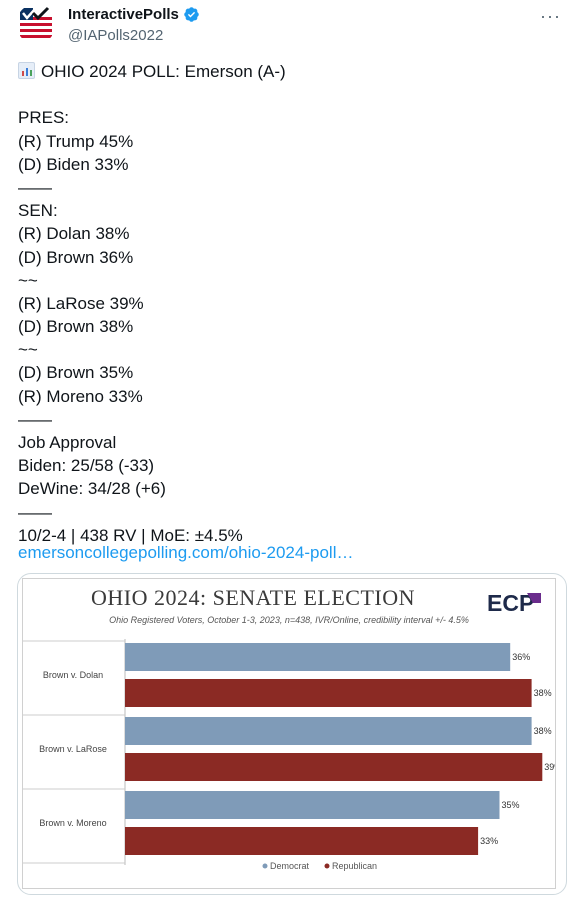 This screenshot has height=900, width=581. Describe the element at coordinates (72, 823) in the screenshot. I see `category-label: Brown v. Moreno` at that location.